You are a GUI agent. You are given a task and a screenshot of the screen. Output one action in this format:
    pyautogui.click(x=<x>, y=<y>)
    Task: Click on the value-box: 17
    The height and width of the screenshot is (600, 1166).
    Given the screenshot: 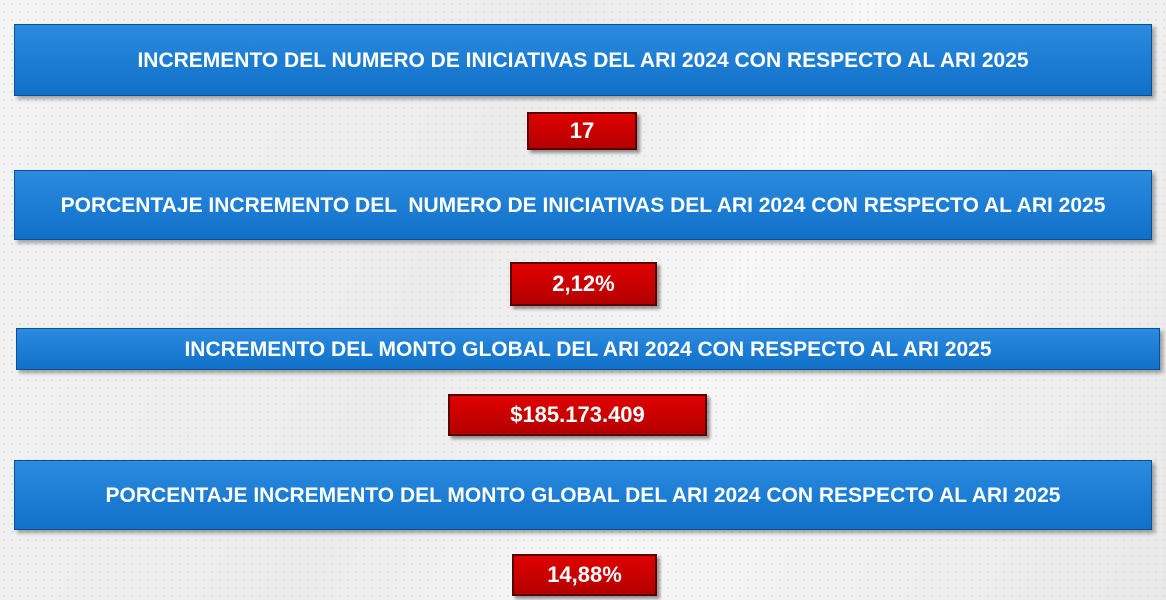 What is the action you would take?
    pyautogui.click(x=582, y=131)
    